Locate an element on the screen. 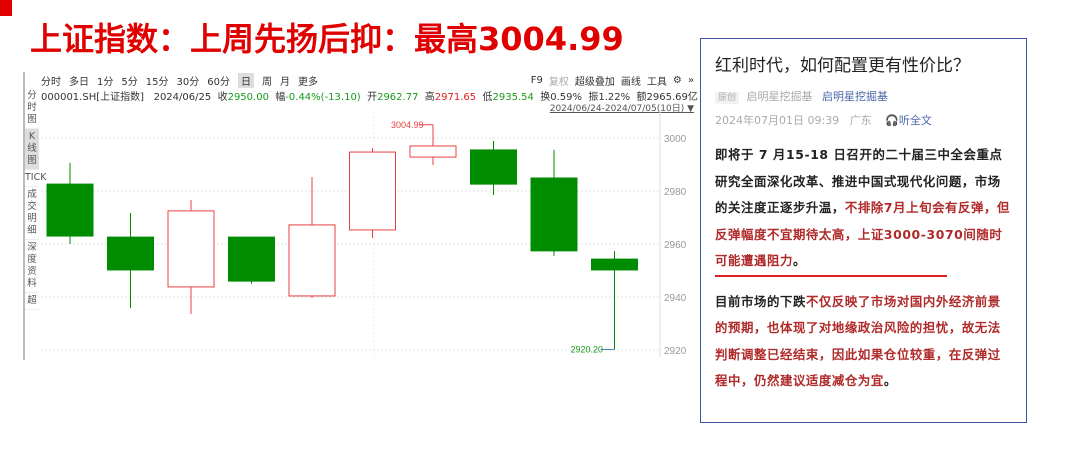 The width and height of the screenshot is (1080, 450). period-tab: 多日 is located at coordinates (79, 82).